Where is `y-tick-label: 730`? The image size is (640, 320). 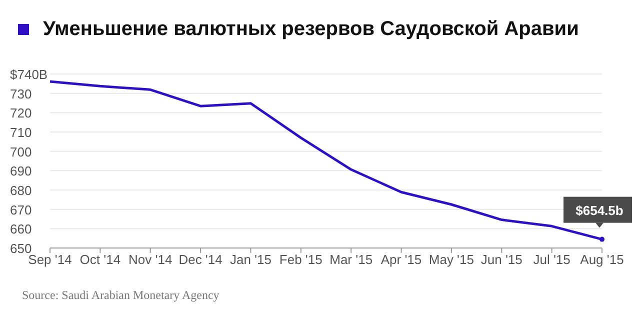 y-tick-label: 730 is located at coordinates (21, 94).